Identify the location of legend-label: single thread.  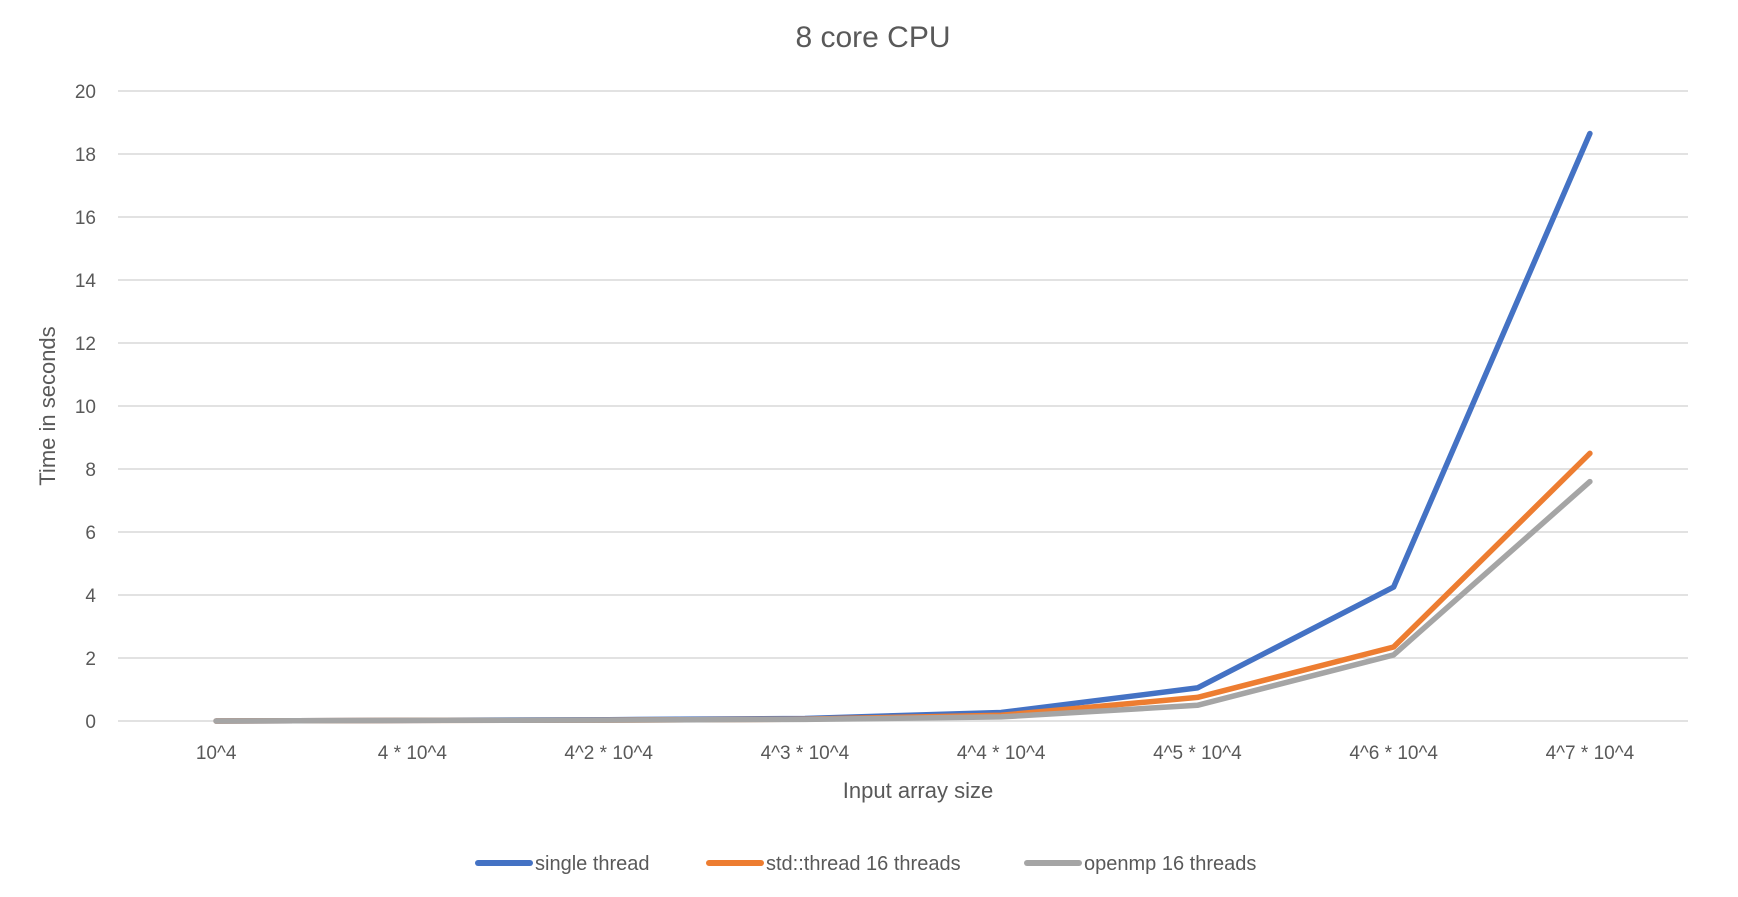
(592, 864).